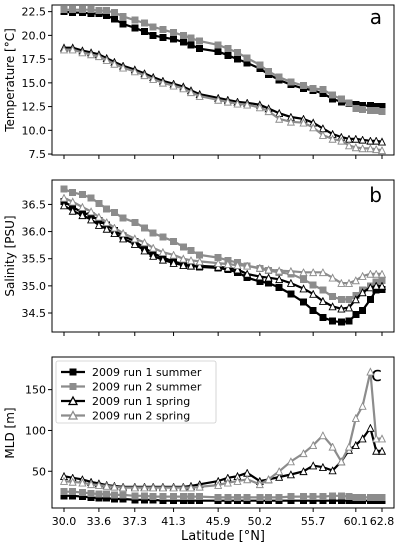  What do you see at coordinates (147, 387) in the screenshot?
I see `legend-label: 2009 run 2 summer` at bounding box center [147, 387].